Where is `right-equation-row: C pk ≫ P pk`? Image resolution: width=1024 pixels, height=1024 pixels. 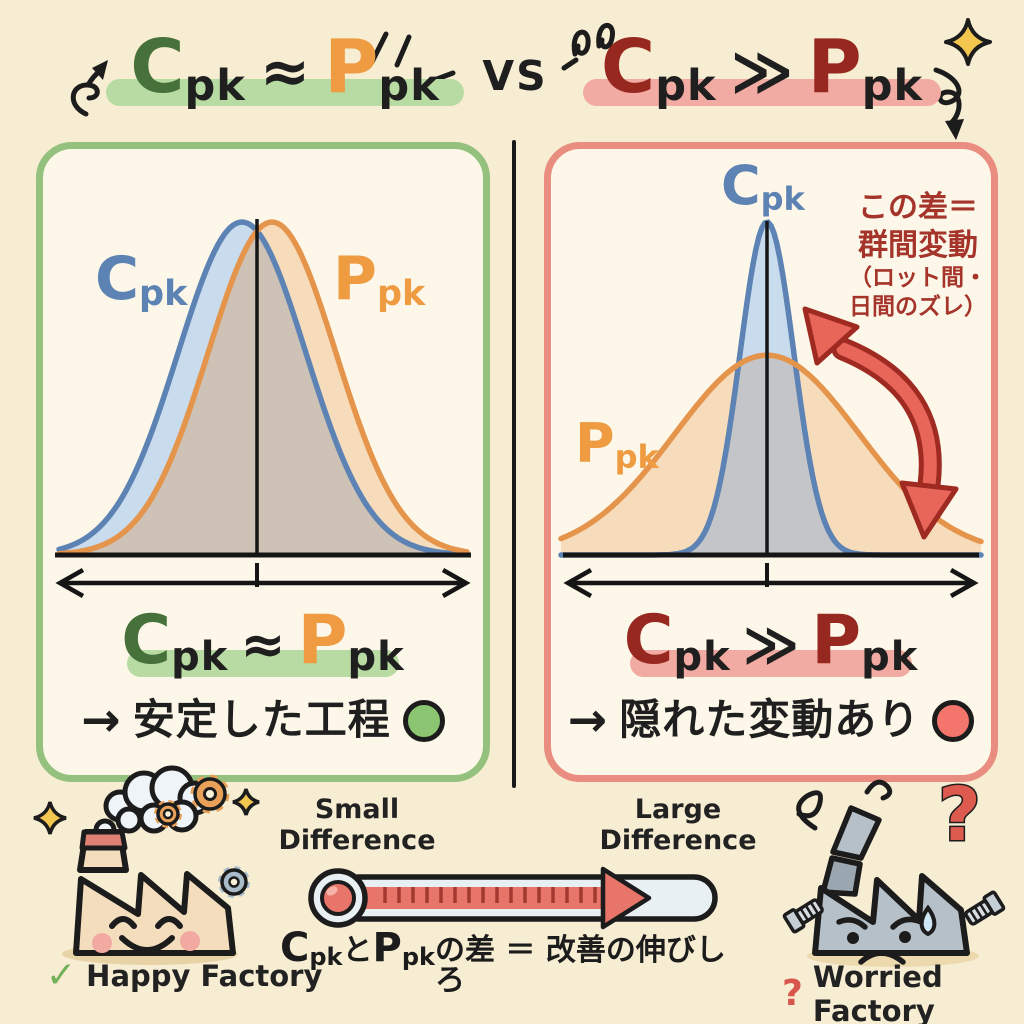
right-equation-row: C pk ≫ P pk is located at coordinates (771, 641).